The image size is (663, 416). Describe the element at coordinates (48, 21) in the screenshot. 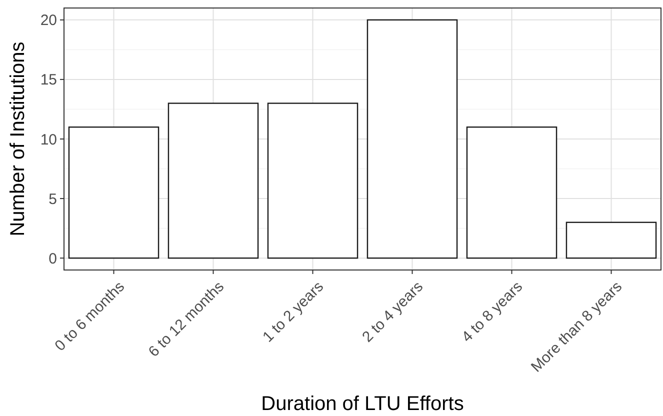

I see `y-tick-label: 20` at that location.